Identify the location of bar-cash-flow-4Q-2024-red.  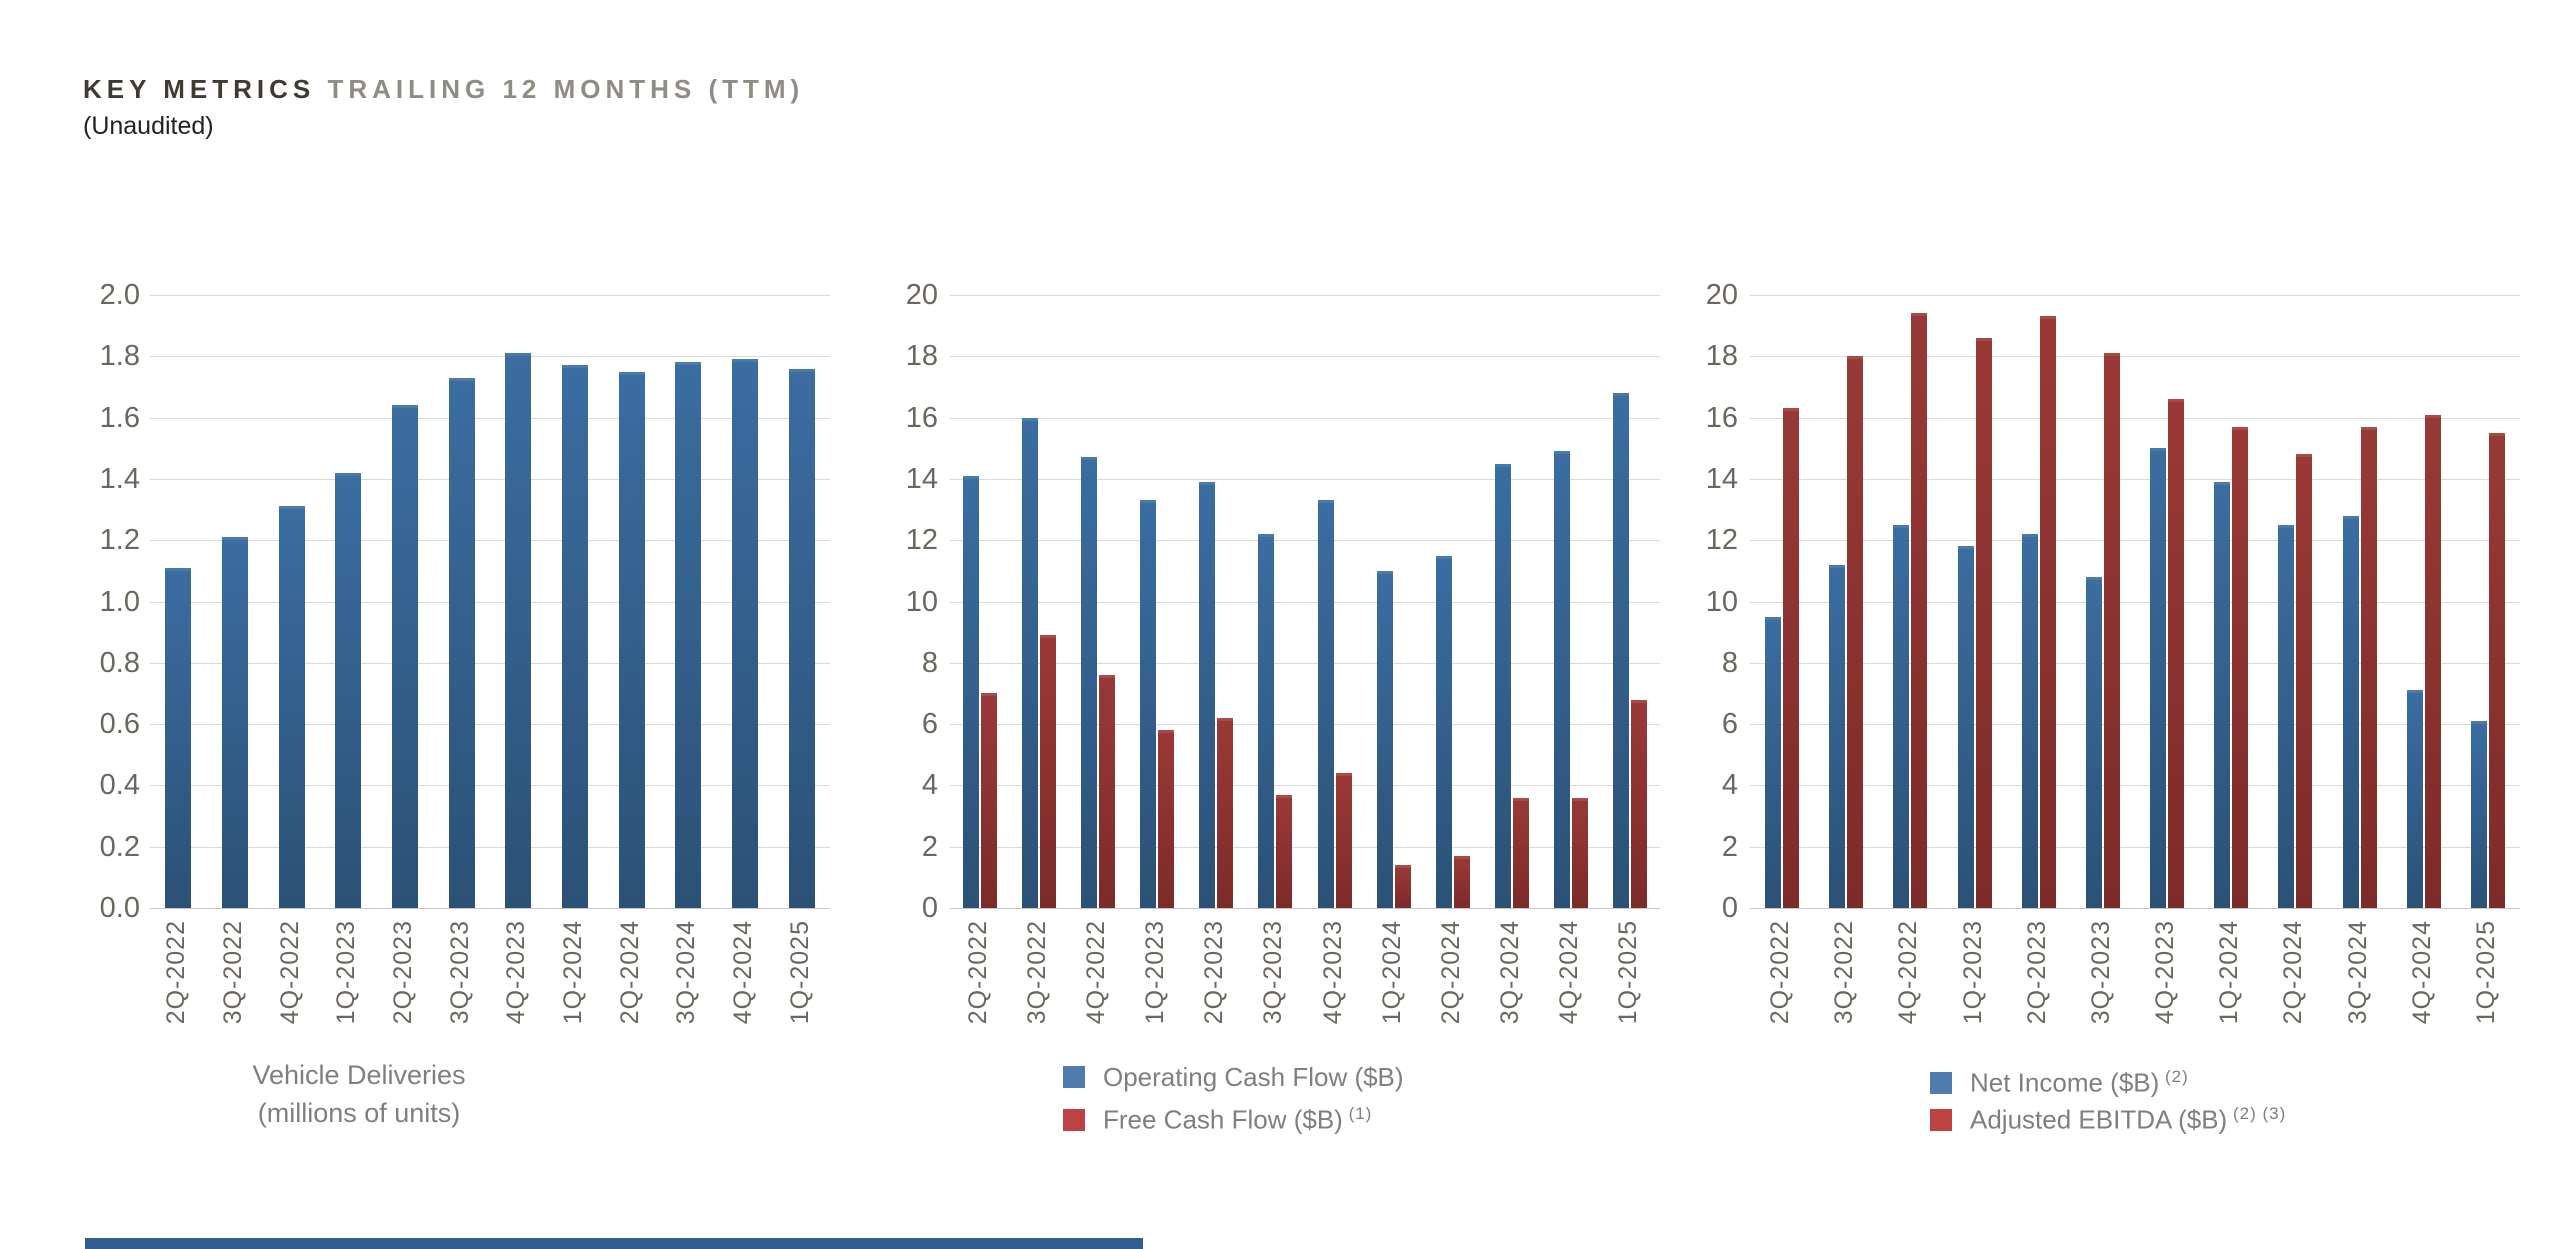
(1580, 852).